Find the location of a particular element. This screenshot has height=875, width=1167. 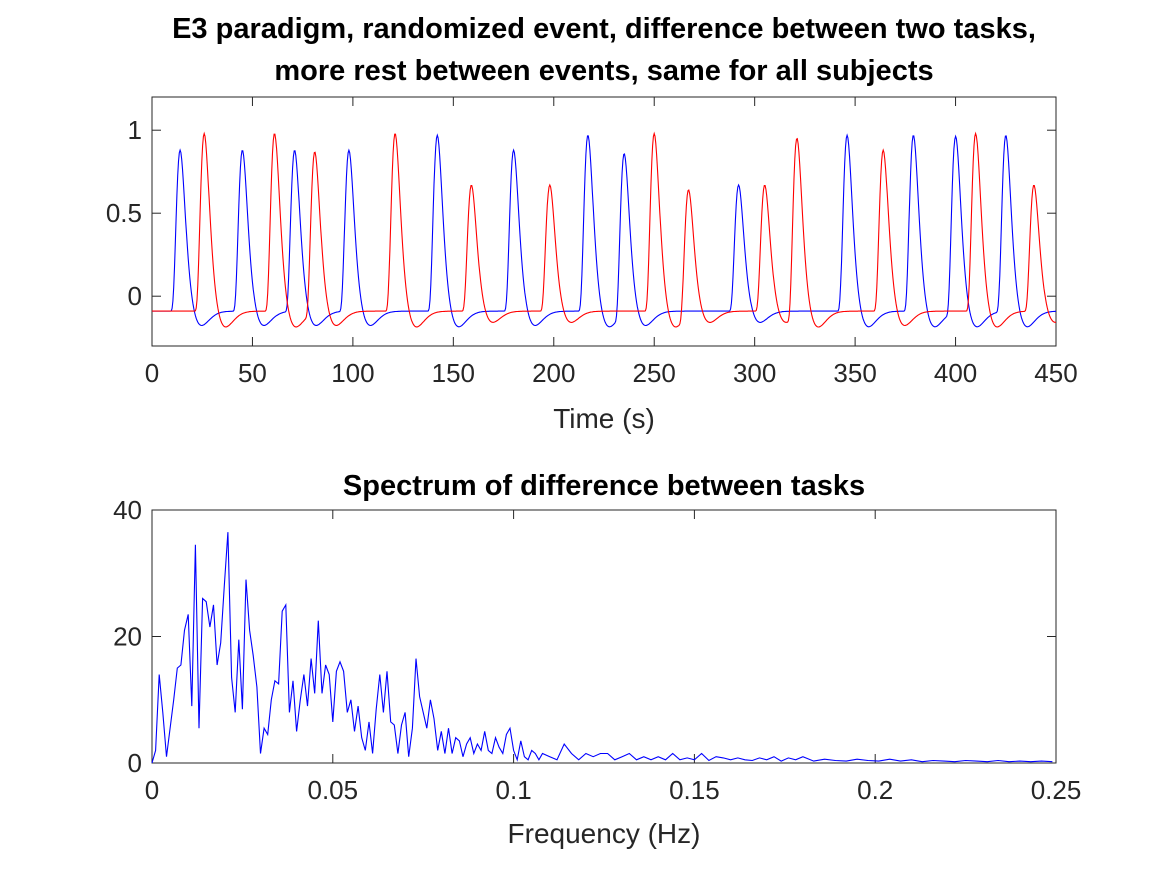

bottom-y-tick-label: 0 is located at coordinates (135, 763).